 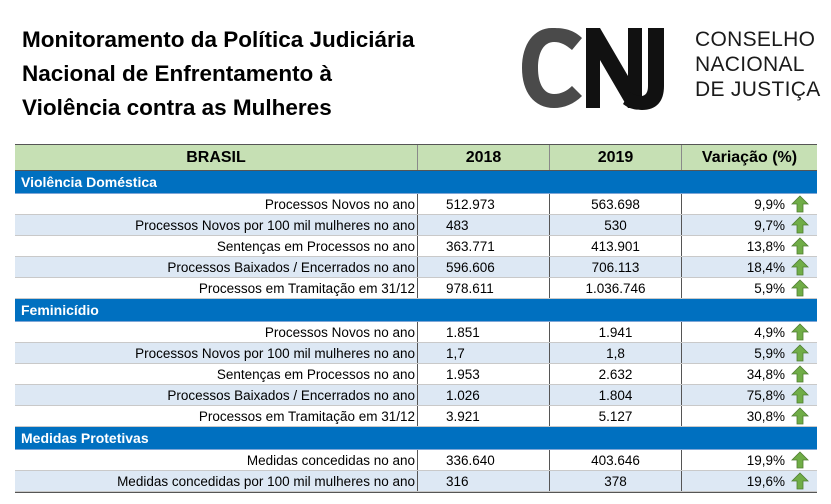 What do you see at coordinates (470, 460) in the screenshot?
I see `value-2018-text: 336.640` at bounding box center [470, 460].